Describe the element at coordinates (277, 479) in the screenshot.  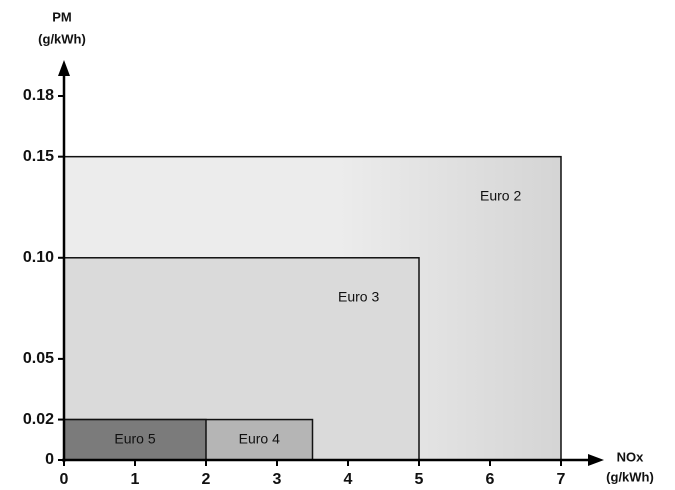
I see `x-tick-label: 3` at that location.